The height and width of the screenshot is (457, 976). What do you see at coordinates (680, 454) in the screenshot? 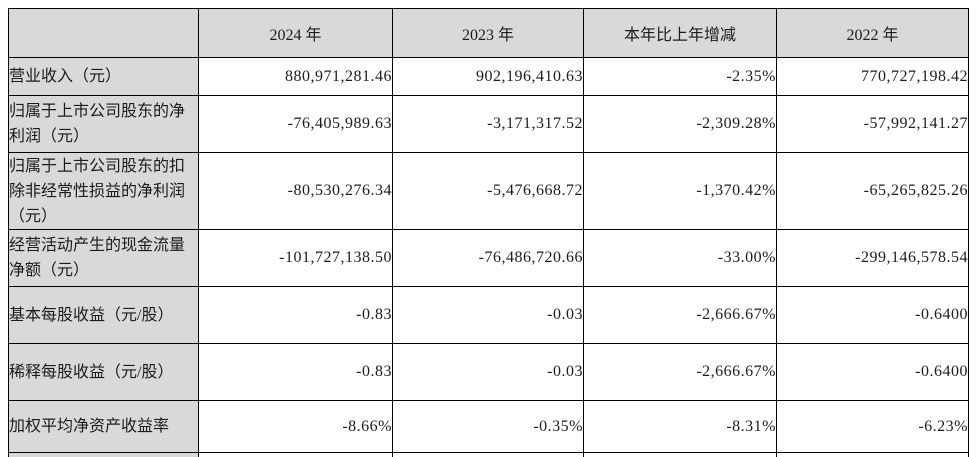
I see `cell-change` at bounding box center [680, 454].